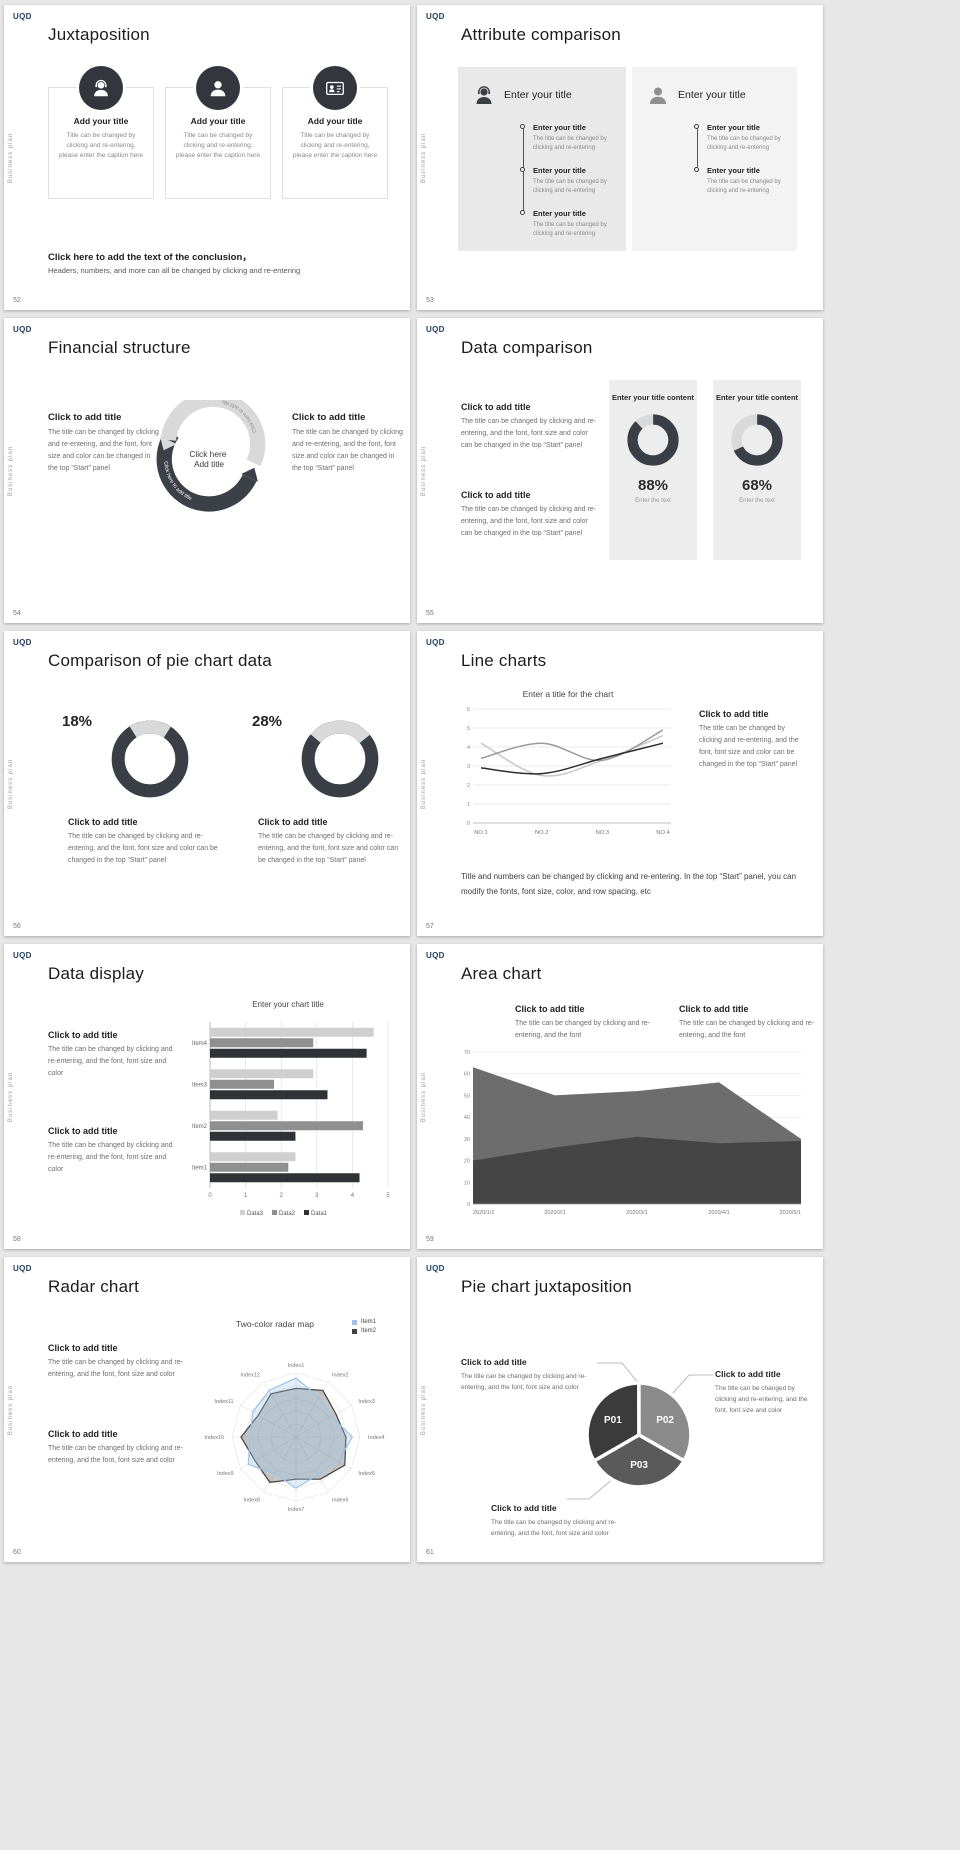 This screenshot has width=960, height=1850. I want to click on percent-label: 18%, so click(77, 721).